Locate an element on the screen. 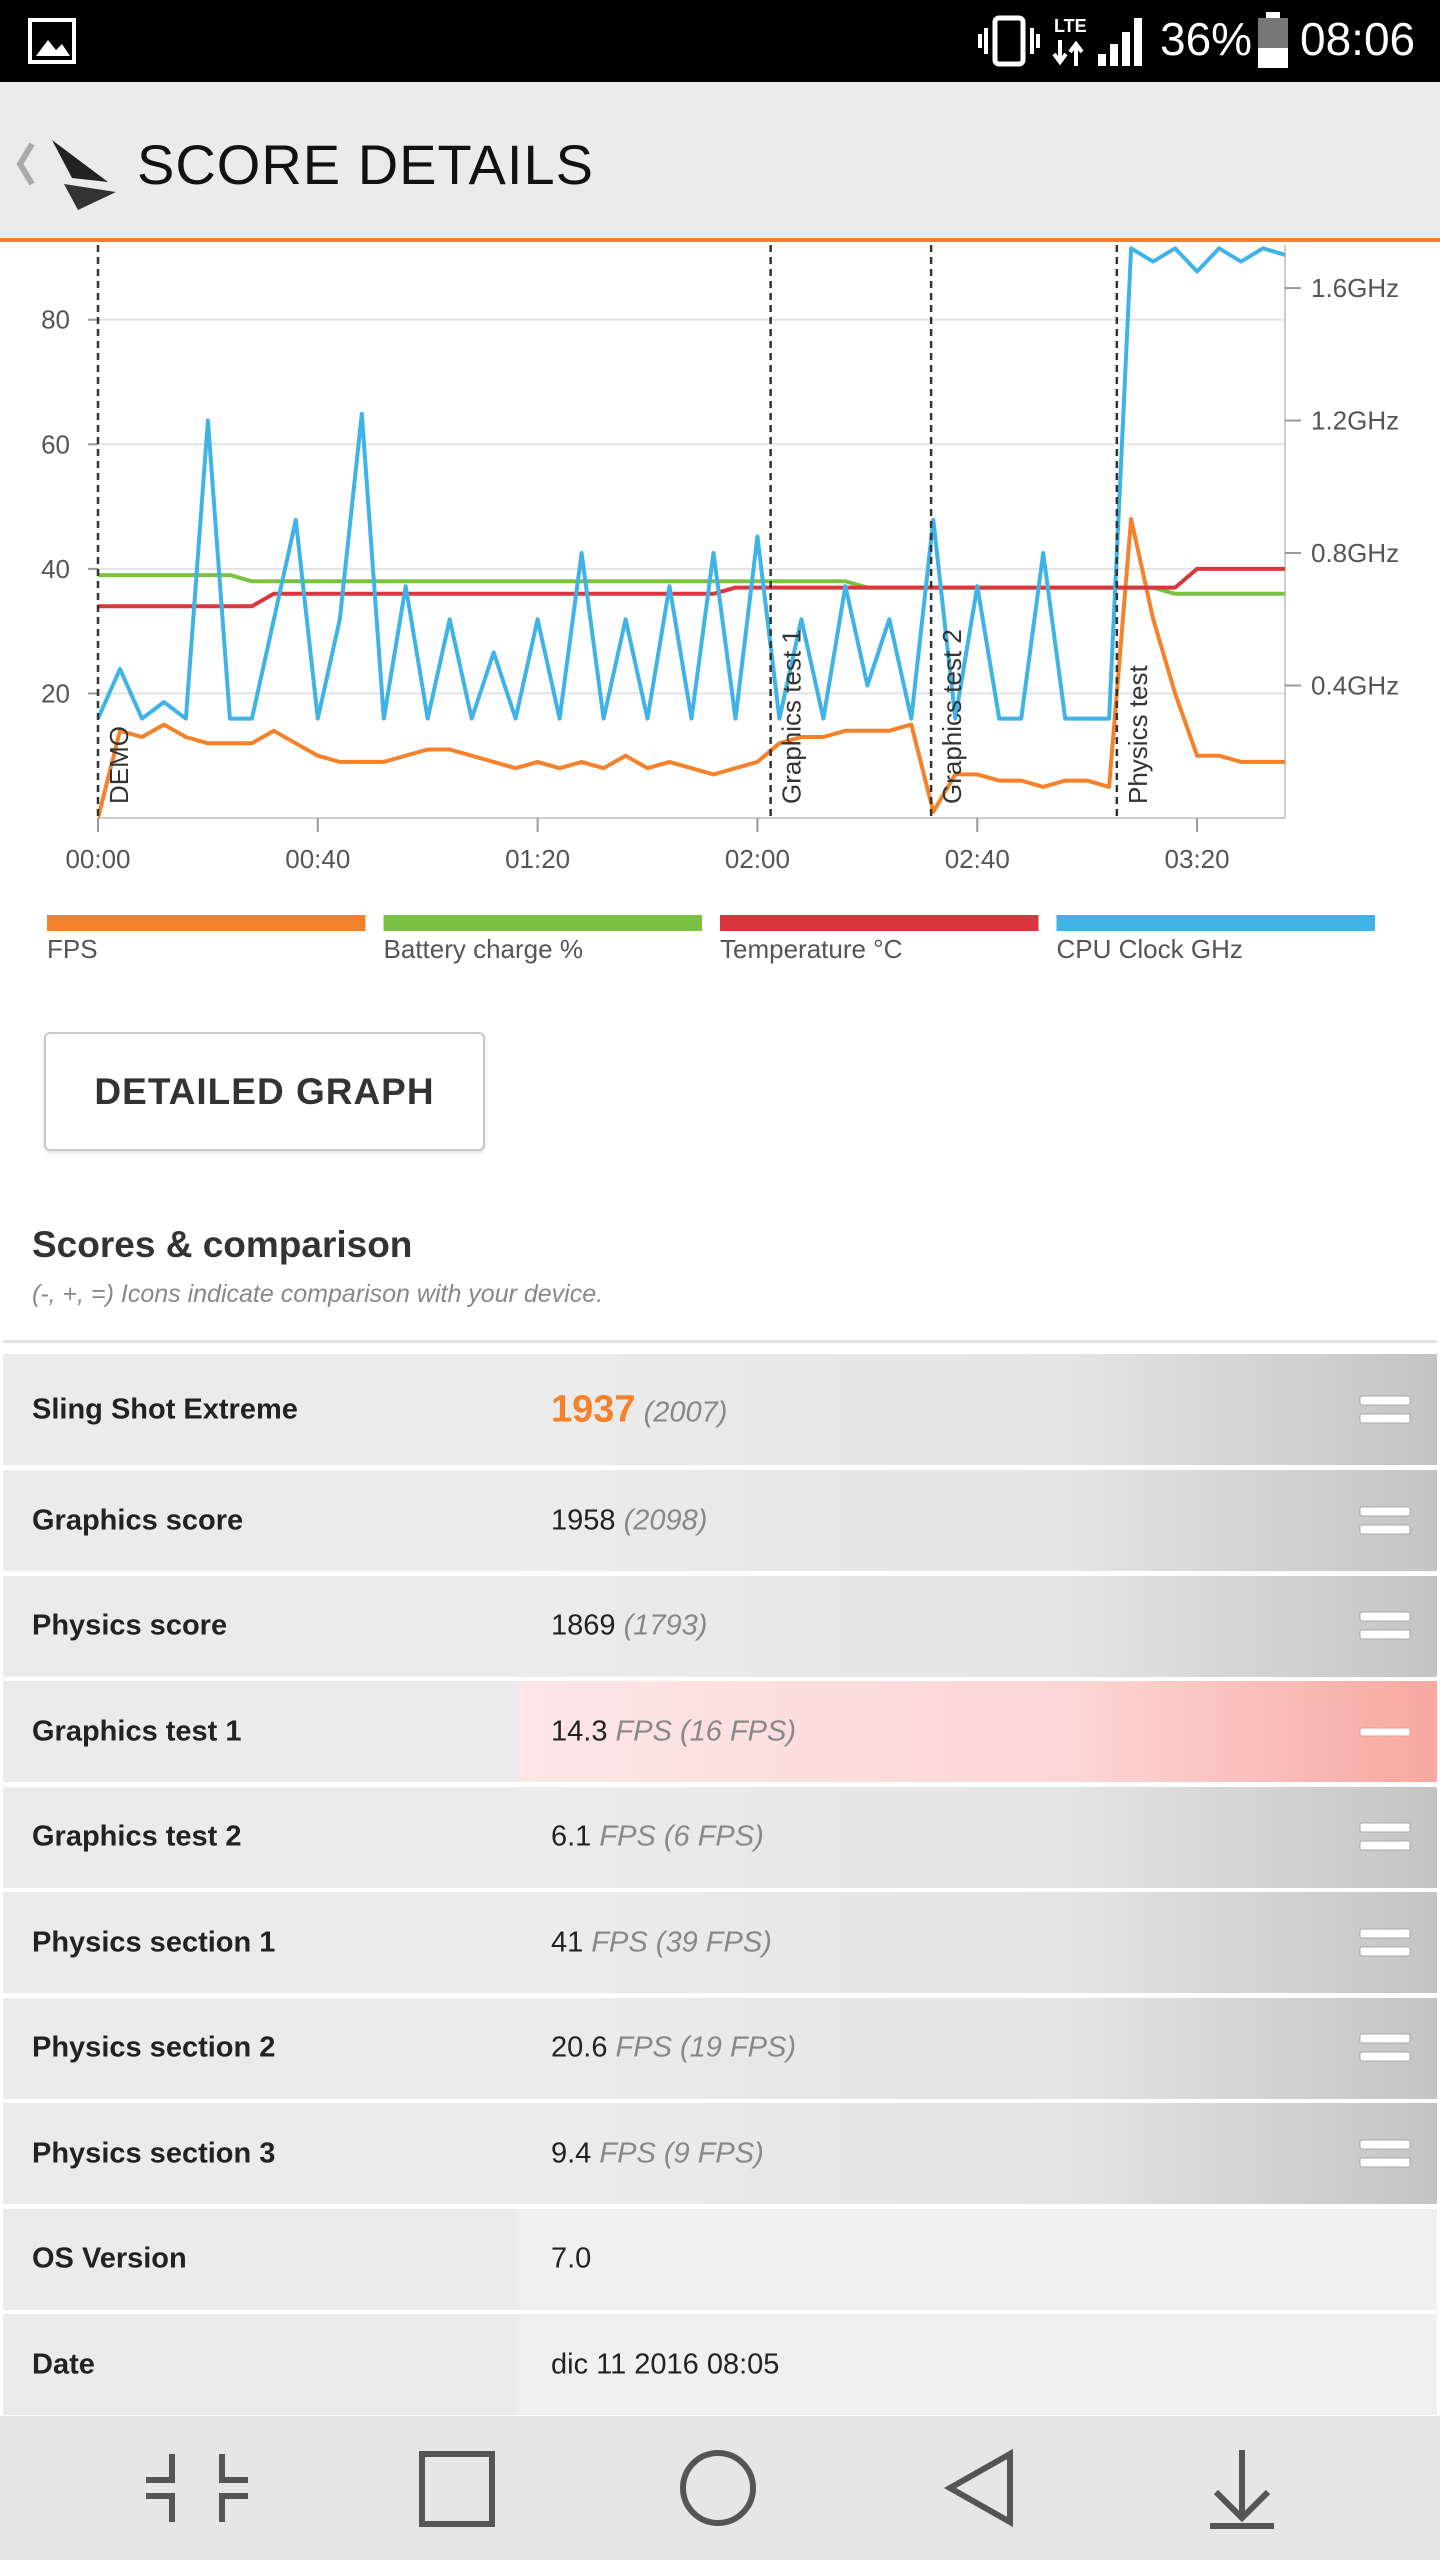  row-value: 41 is located at coordinates (567, 1942).